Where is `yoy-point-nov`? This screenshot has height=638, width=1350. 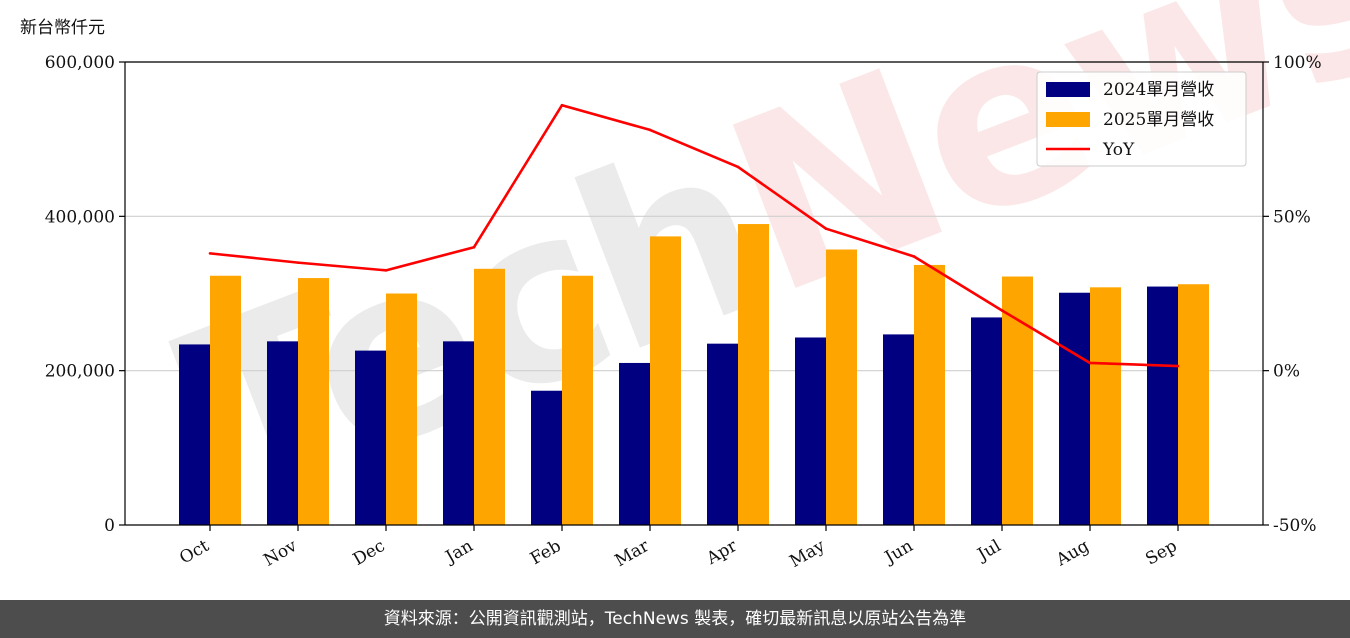 yoy-point-nov is located at coordinates (298, 262).